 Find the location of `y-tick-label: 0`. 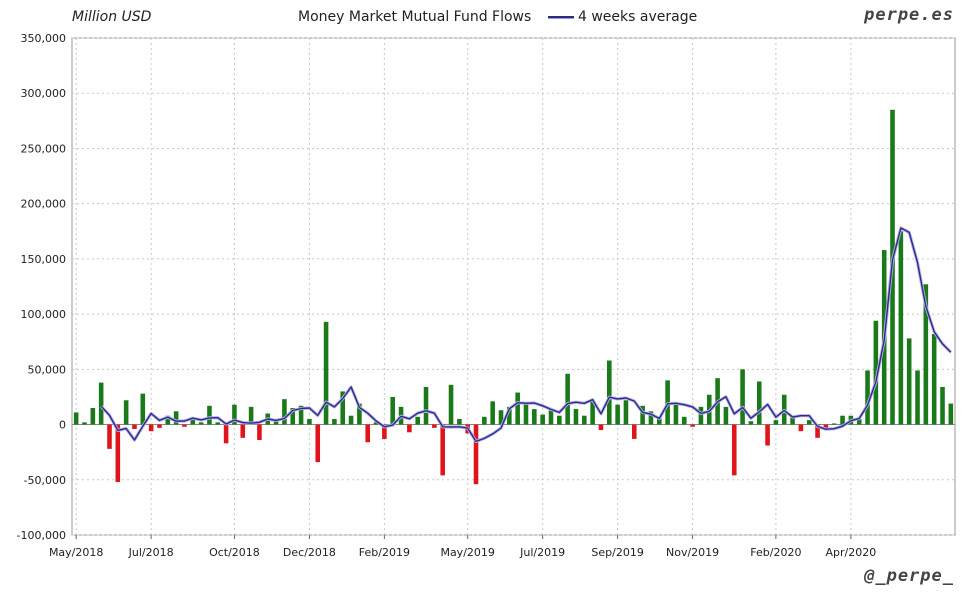

y-tick-label: 0 is located at coordinates (62, 425).